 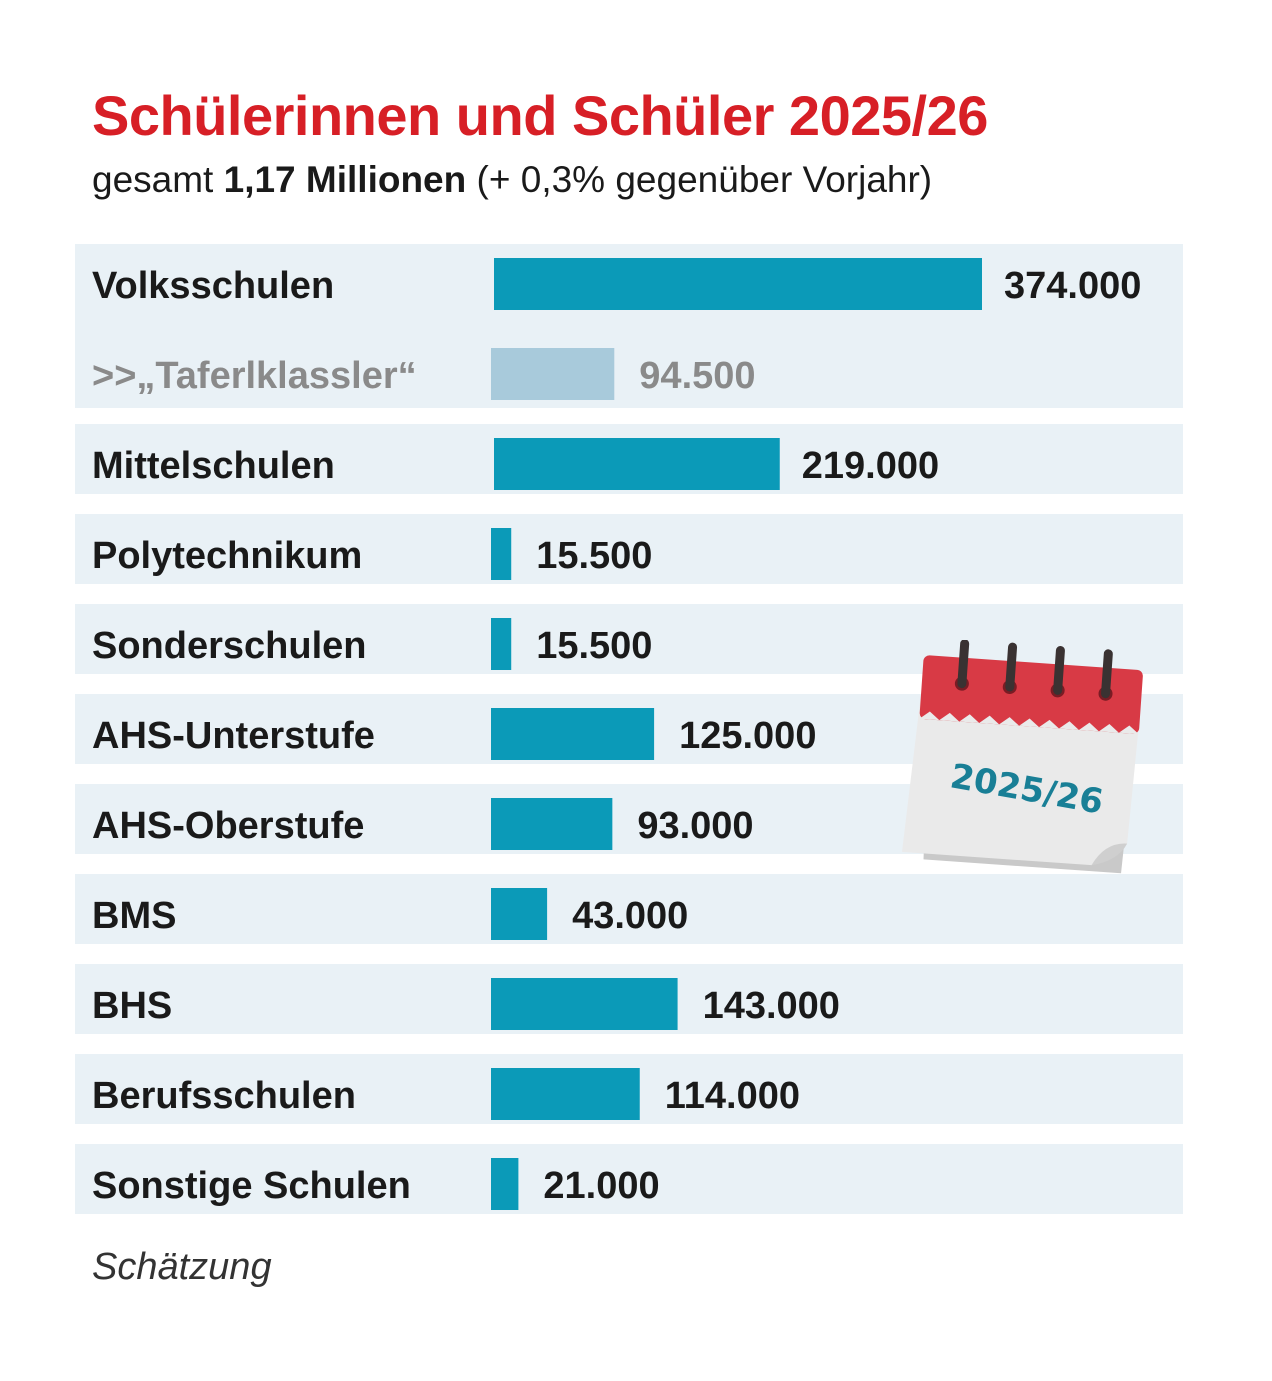 What do you see at coordinates (1022, 757) in the screenshot?
I see `calendar-icon: 2025/26` at bounding box center [1022, 757].